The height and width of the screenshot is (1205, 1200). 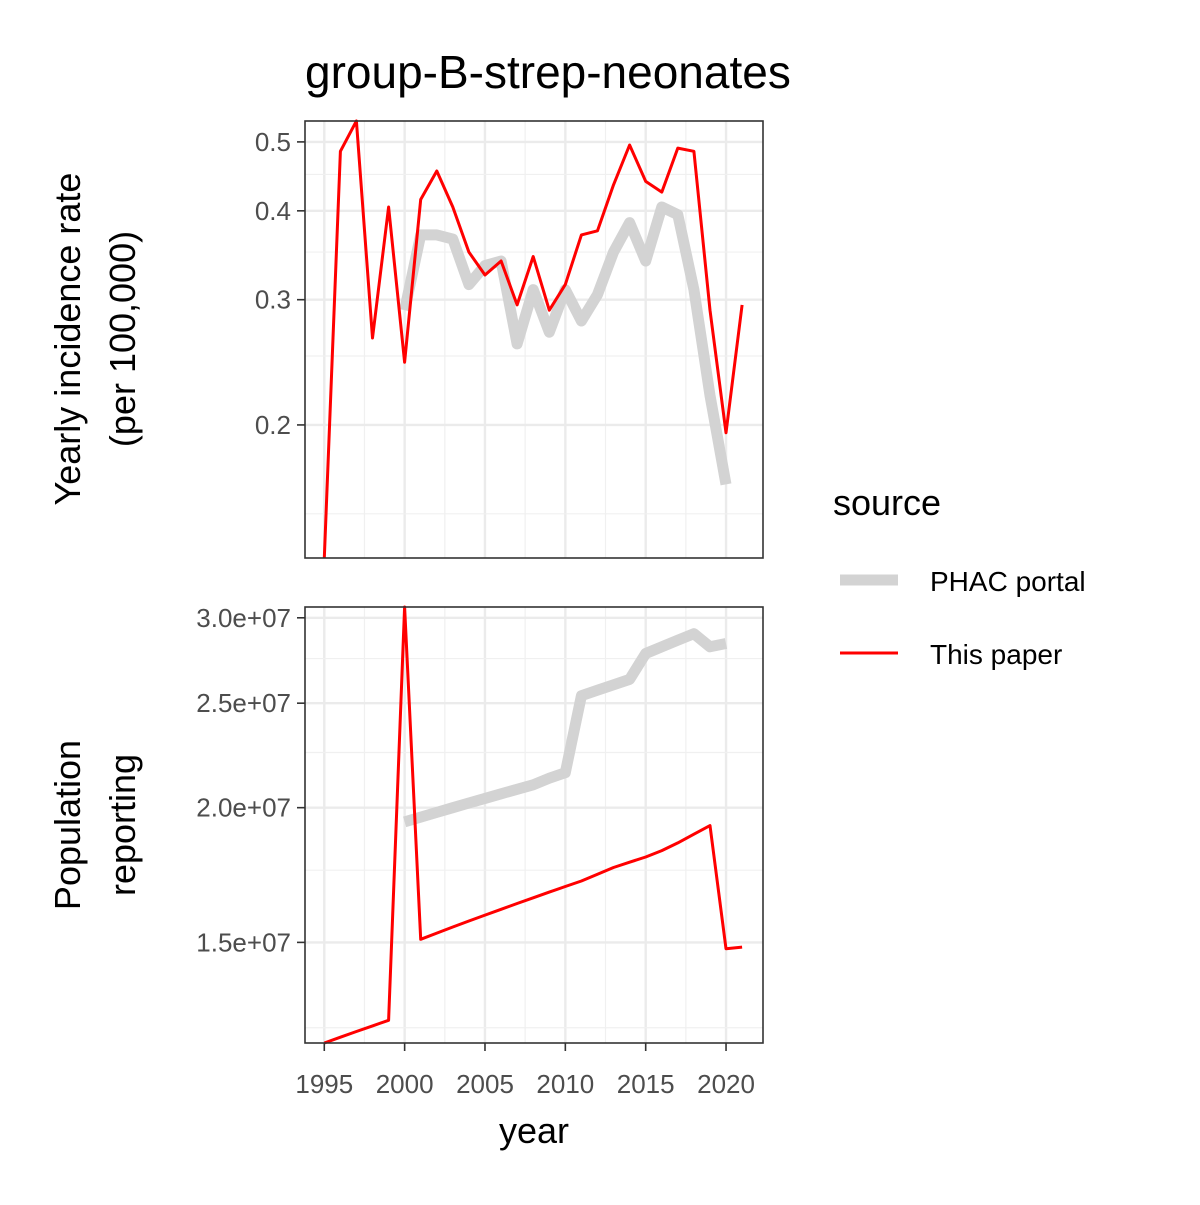 I want to click on panel-bottom-series-phac-portal, so click(x=565, y=728).